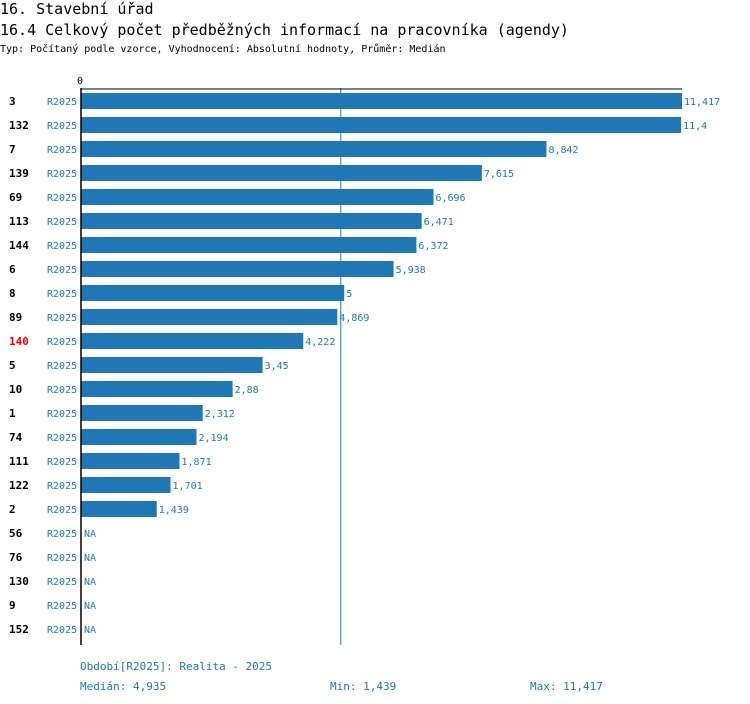 Image resolution: width=750 pixels, height=704 pixels. Describe the element at coordinates (16, 557) in the screenshot. I see `category-label: 76` at that location.